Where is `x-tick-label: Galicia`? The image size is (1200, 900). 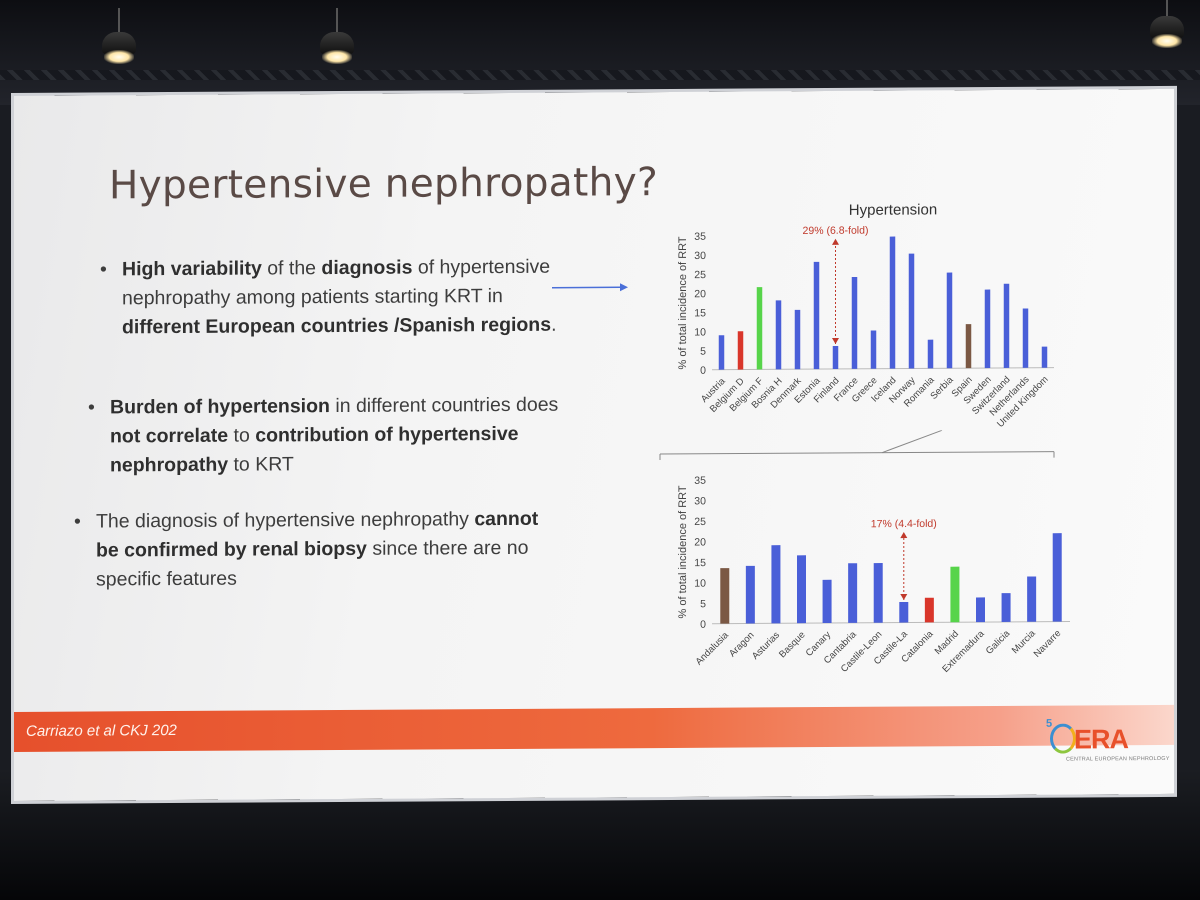 x-tick-label: Galicia is located at coordinates (998, 642).